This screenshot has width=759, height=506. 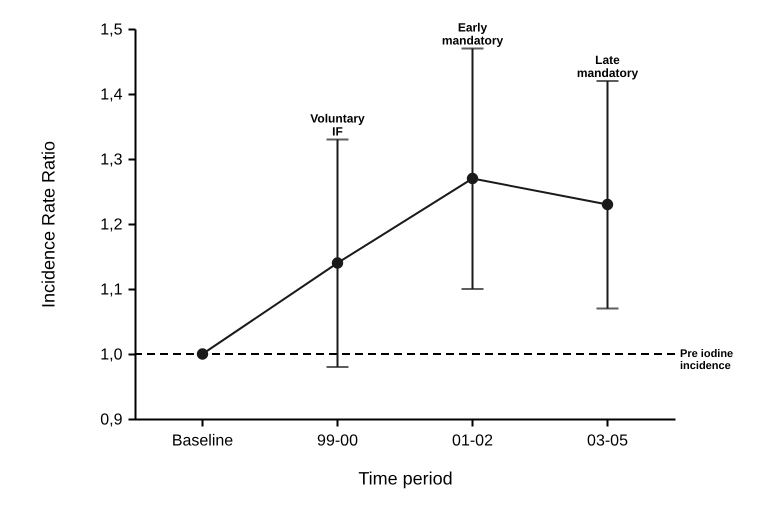 What do you see at coordinates (111, 95) in the screenshot?
I see `y-tick-label: 1,4` at bounding box center [111, 95].